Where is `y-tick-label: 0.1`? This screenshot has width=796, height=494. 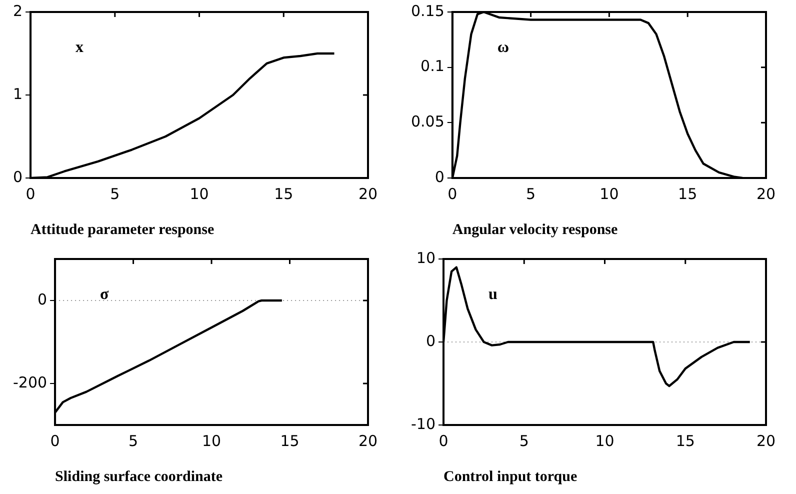 y-tick-label: 0.1 is located at coordinates (432, 66).